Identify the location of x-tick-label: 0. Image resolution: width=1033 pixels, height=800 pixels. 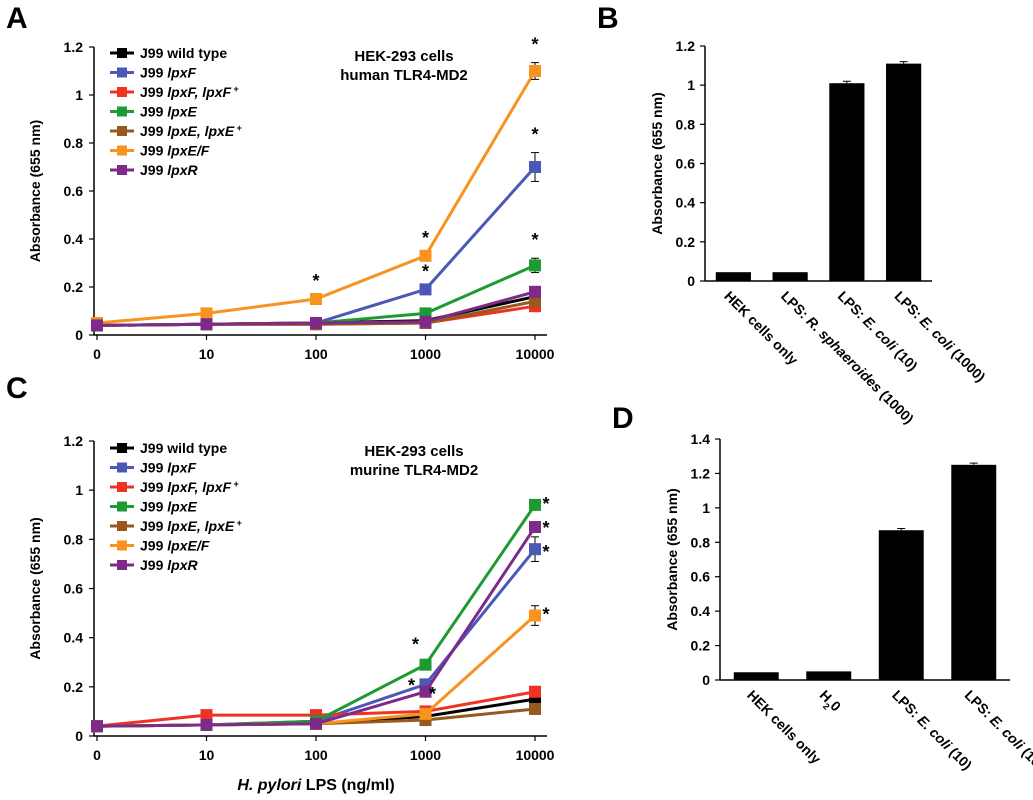
(97, 755).